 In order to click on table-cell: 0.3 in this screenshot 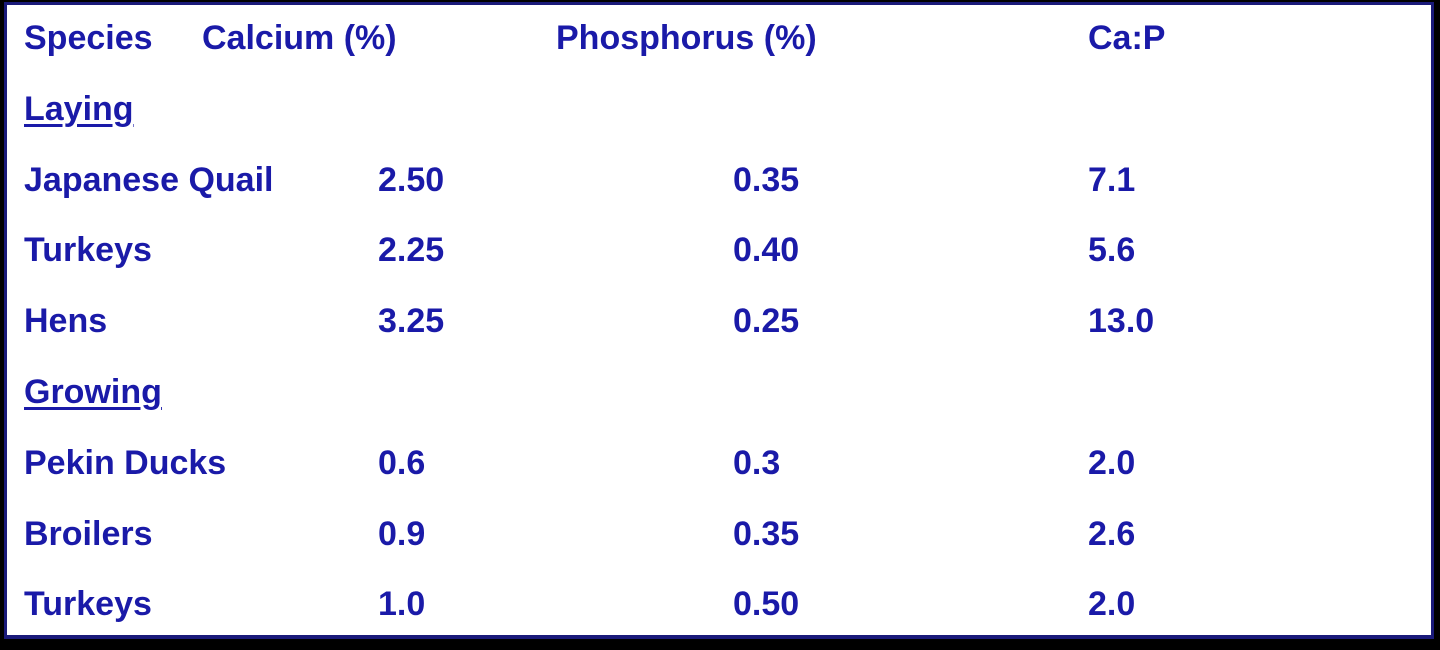, I will do `click(757, 462)`.